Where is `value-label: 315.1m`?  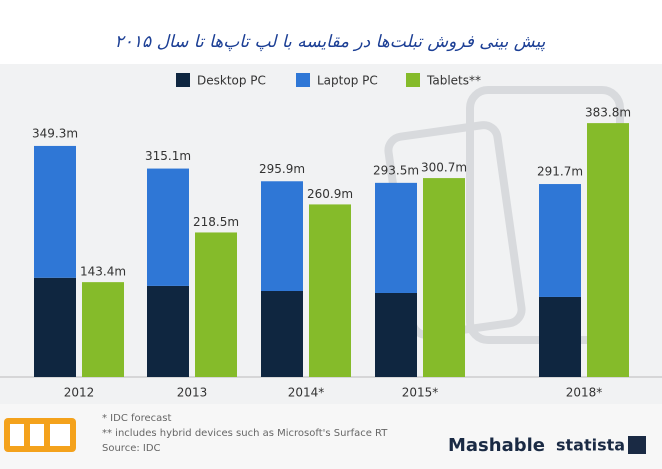
value-label: 315.1m is located at coordinates (168, 156).